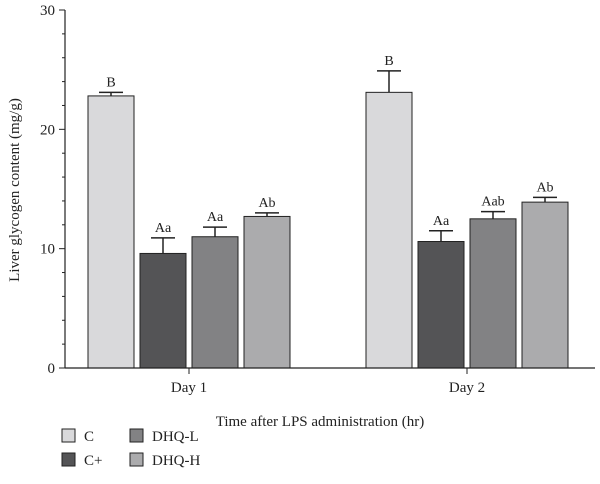  Describe the element at coordinates (93, 461) in the screenshot. I see `legend-label: C+` at that location.